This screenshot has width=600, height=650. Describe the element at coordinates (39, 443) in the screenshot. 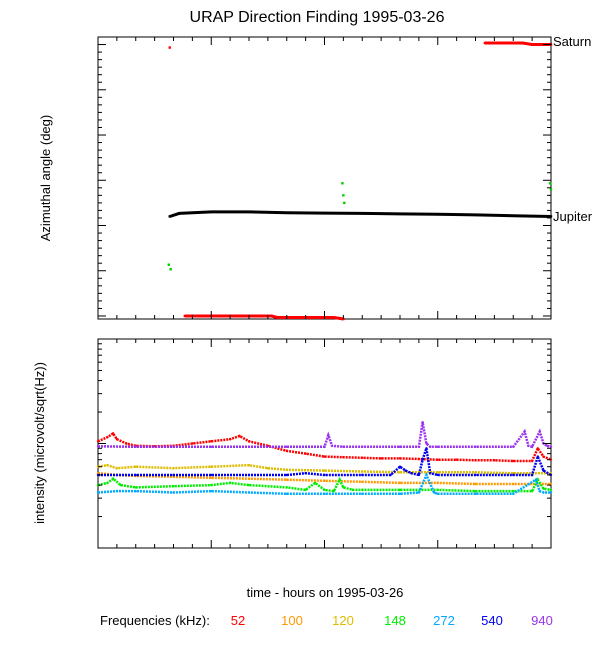

I see `bottom-y-axis-label: intensity (microvolt/sqrt(Hz))` at that location.